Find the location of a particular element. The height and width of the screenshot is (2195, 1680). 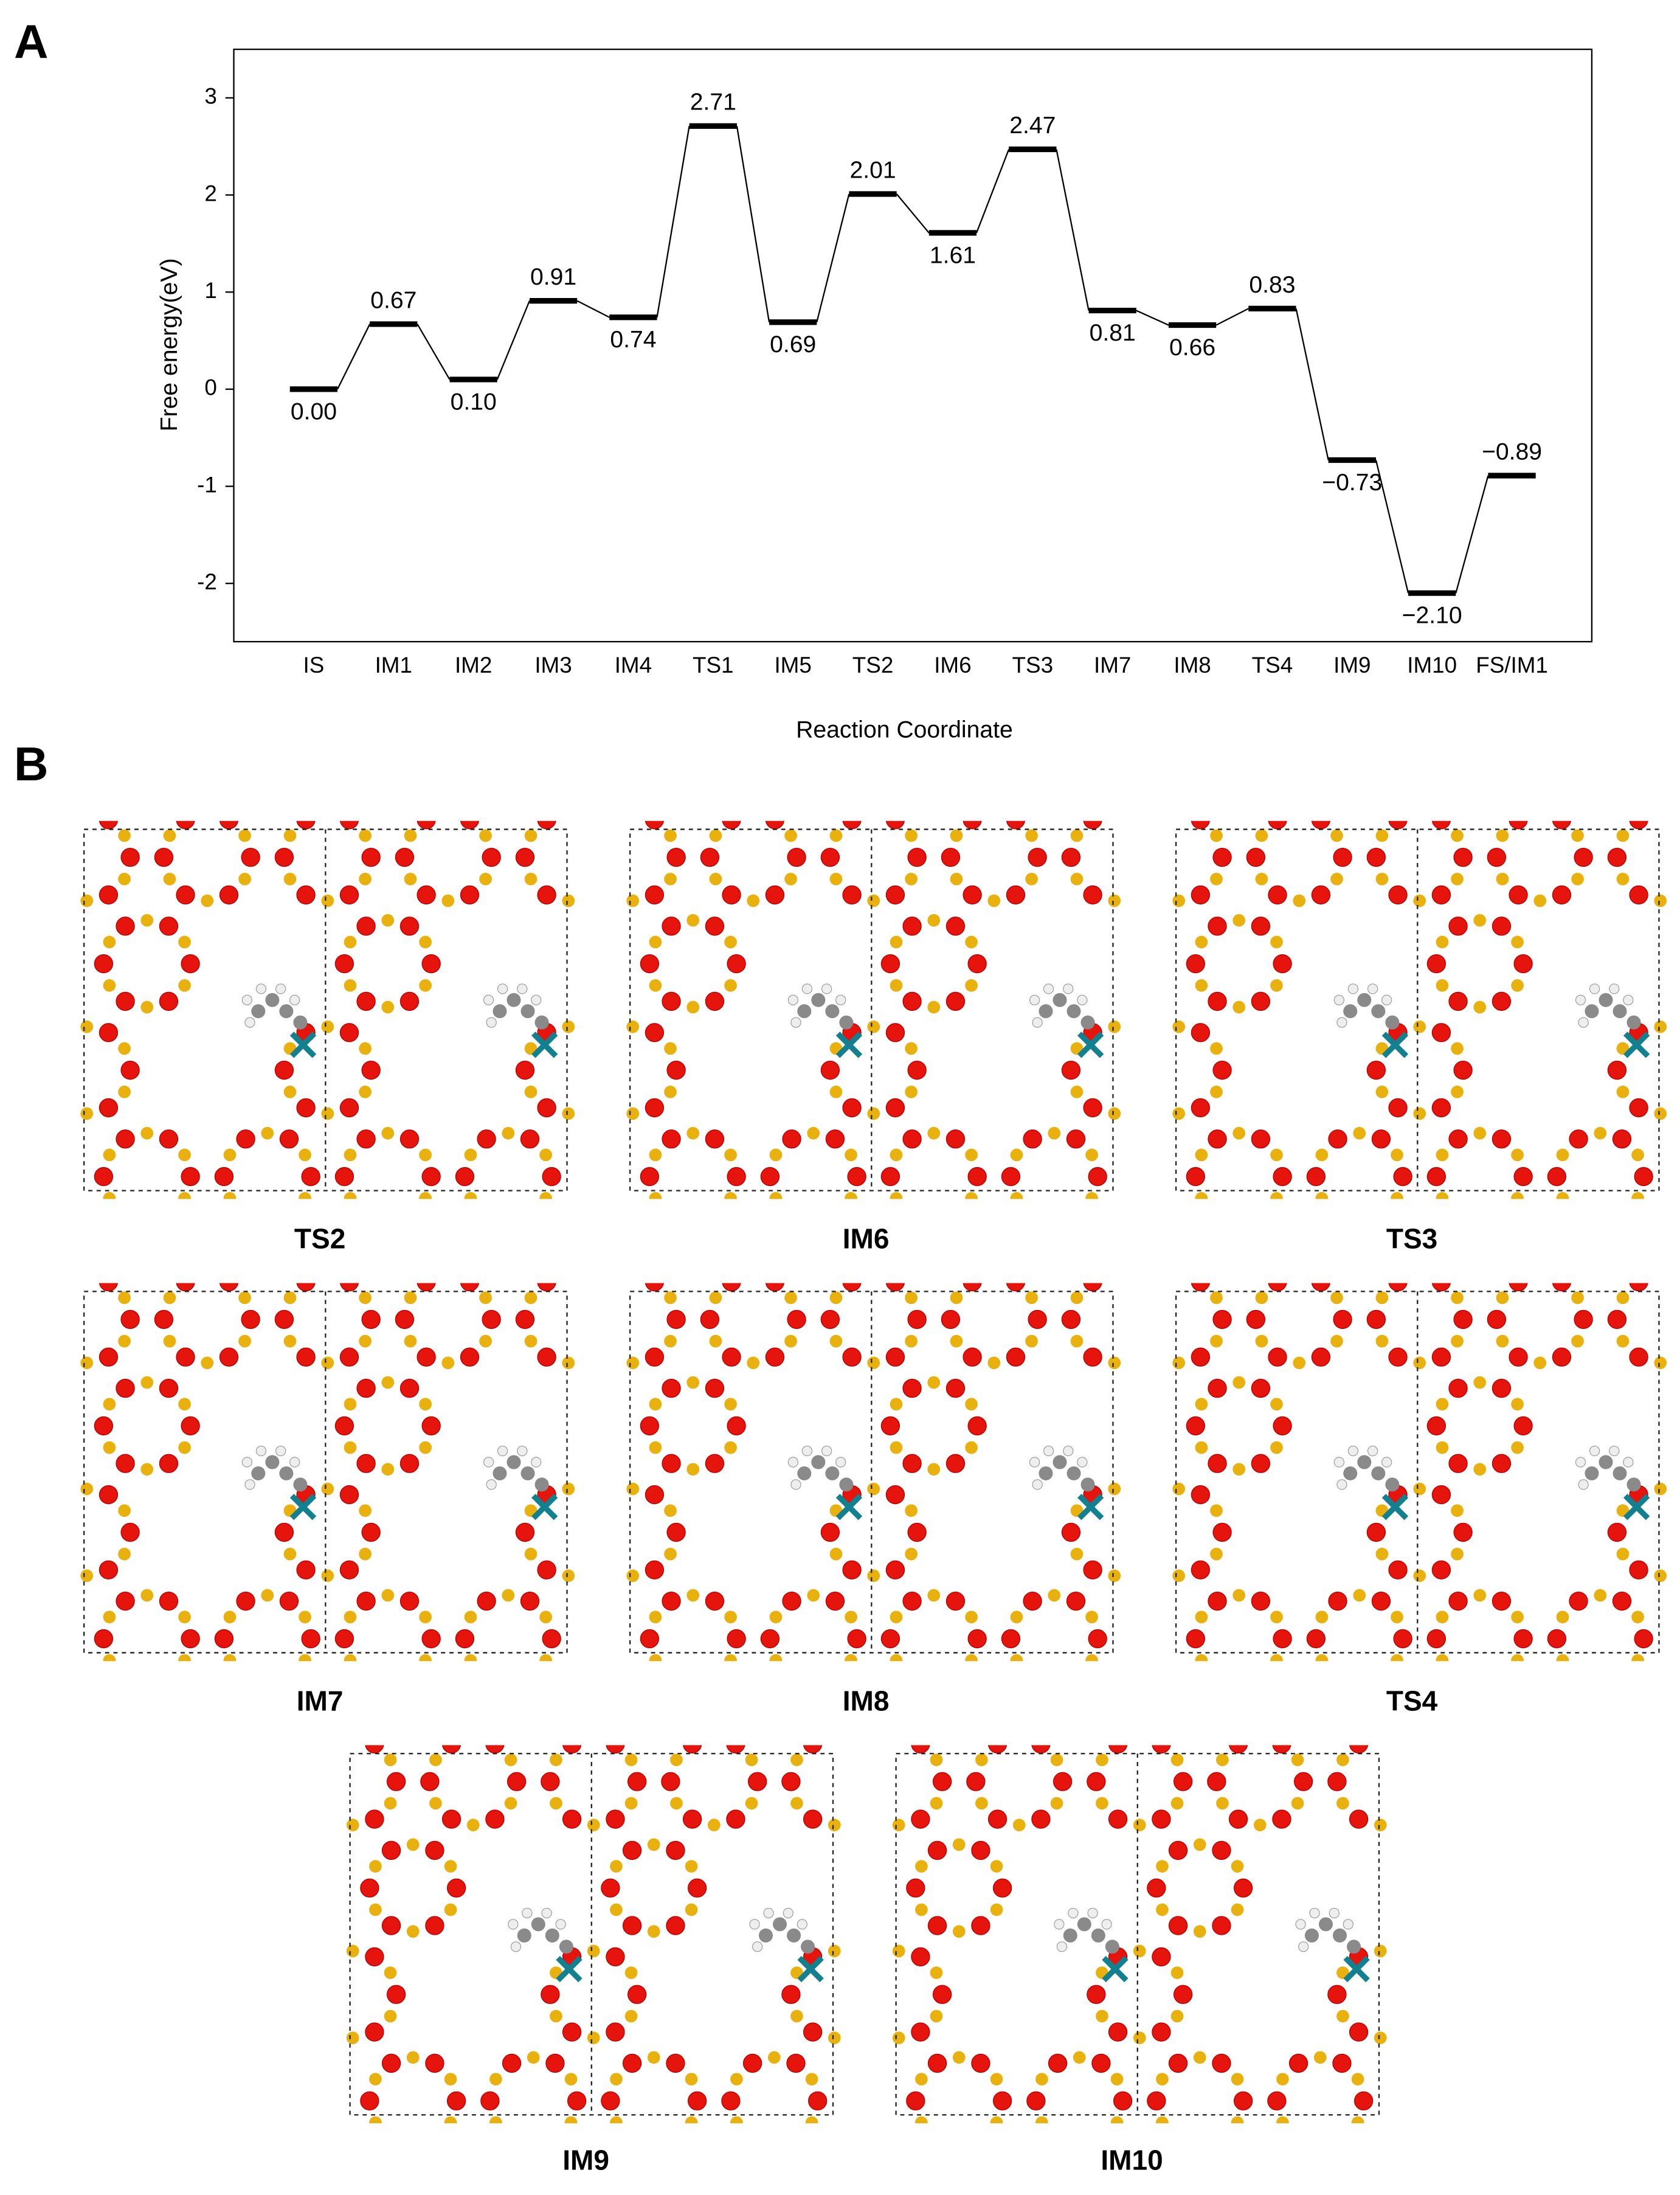

y-tick-label: 3 is located at coordinates (210, 96).